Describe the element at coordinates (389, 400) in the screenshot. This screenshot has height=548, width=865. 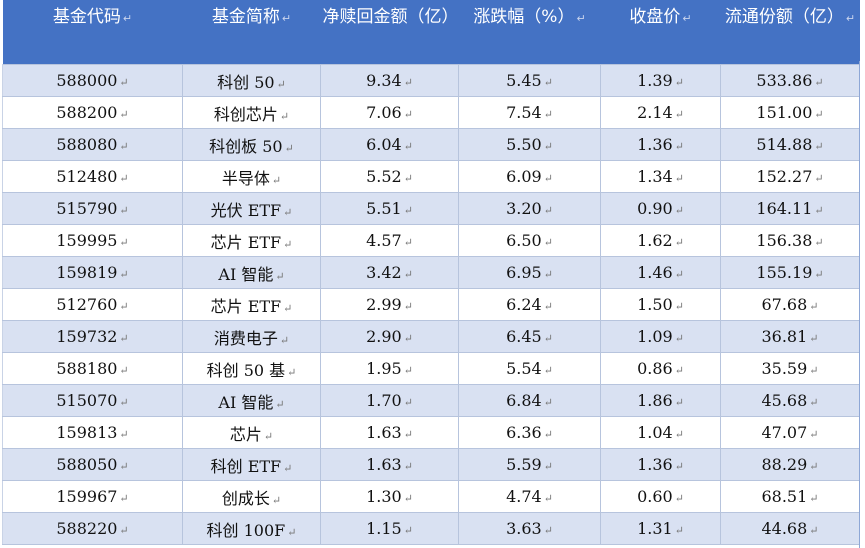
I see `cell-net-redemption: 1.70 ↵` at that location.